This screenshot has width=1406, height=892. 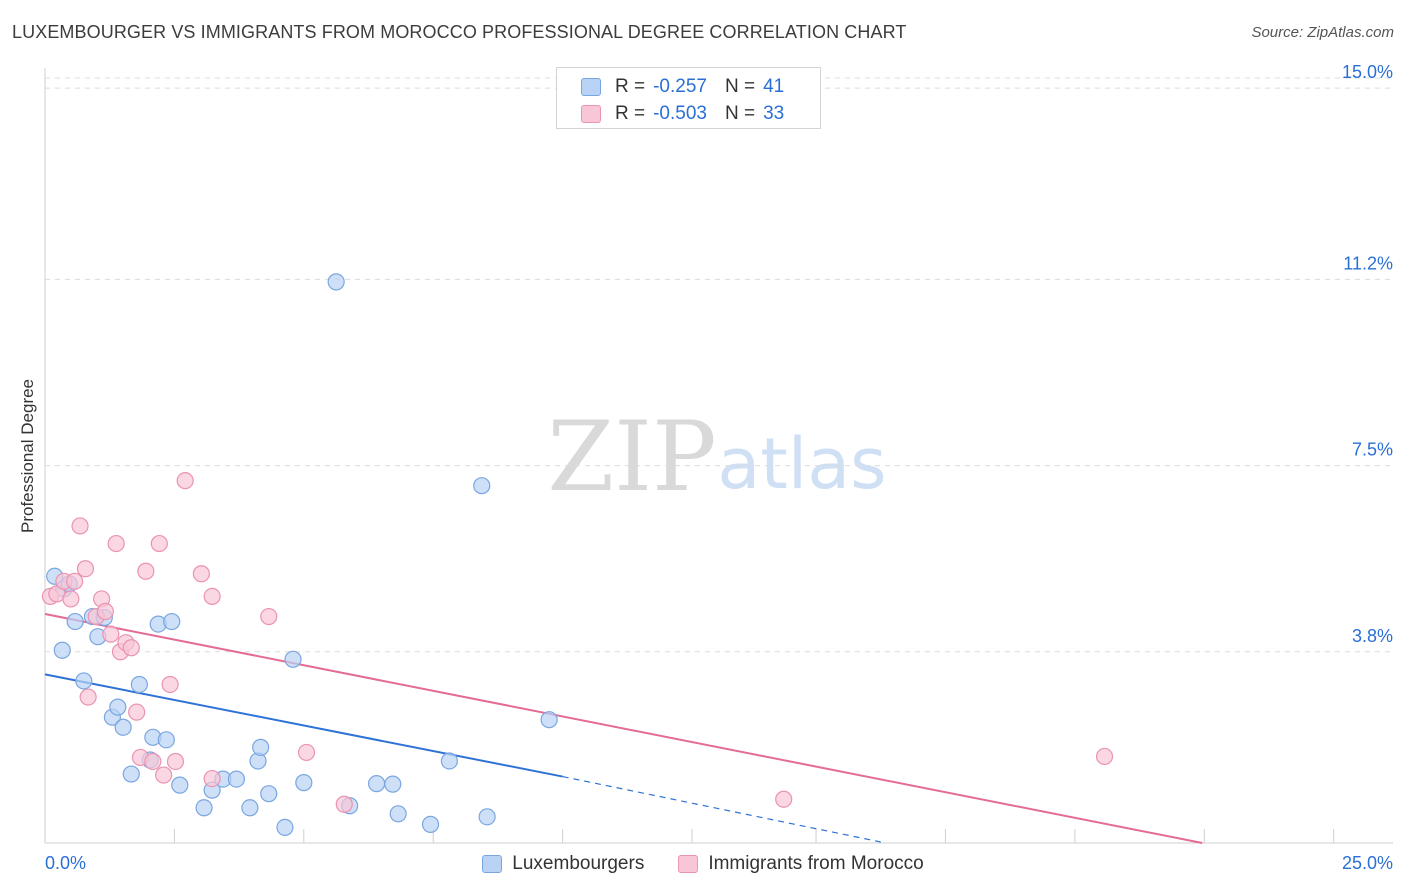 What do you see at coordinates (631, 457) in the screenshot?
I see `watermark-zip: ZIP` at bounding box center [631, 457].